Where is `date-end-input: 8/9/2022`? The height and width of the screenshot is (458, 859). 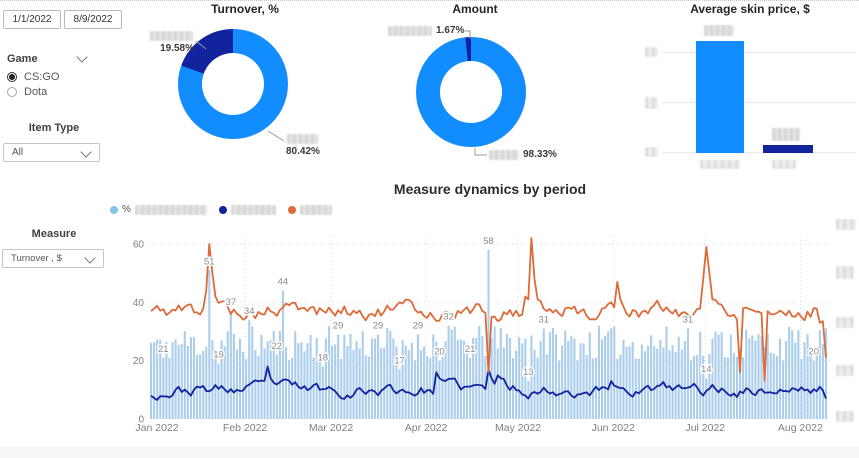 date-end-input: 8/9/2022 is located at coordinates (93, 19).